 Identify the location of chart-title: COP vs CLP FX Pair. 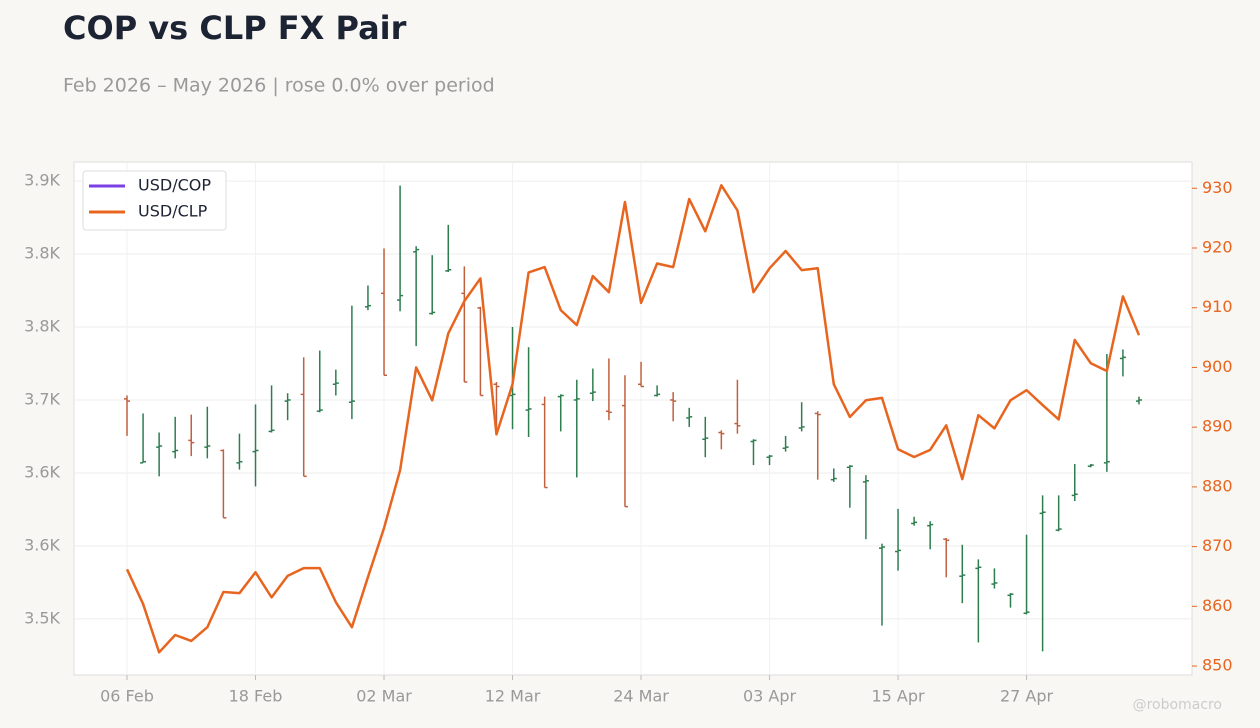
(235, 28).